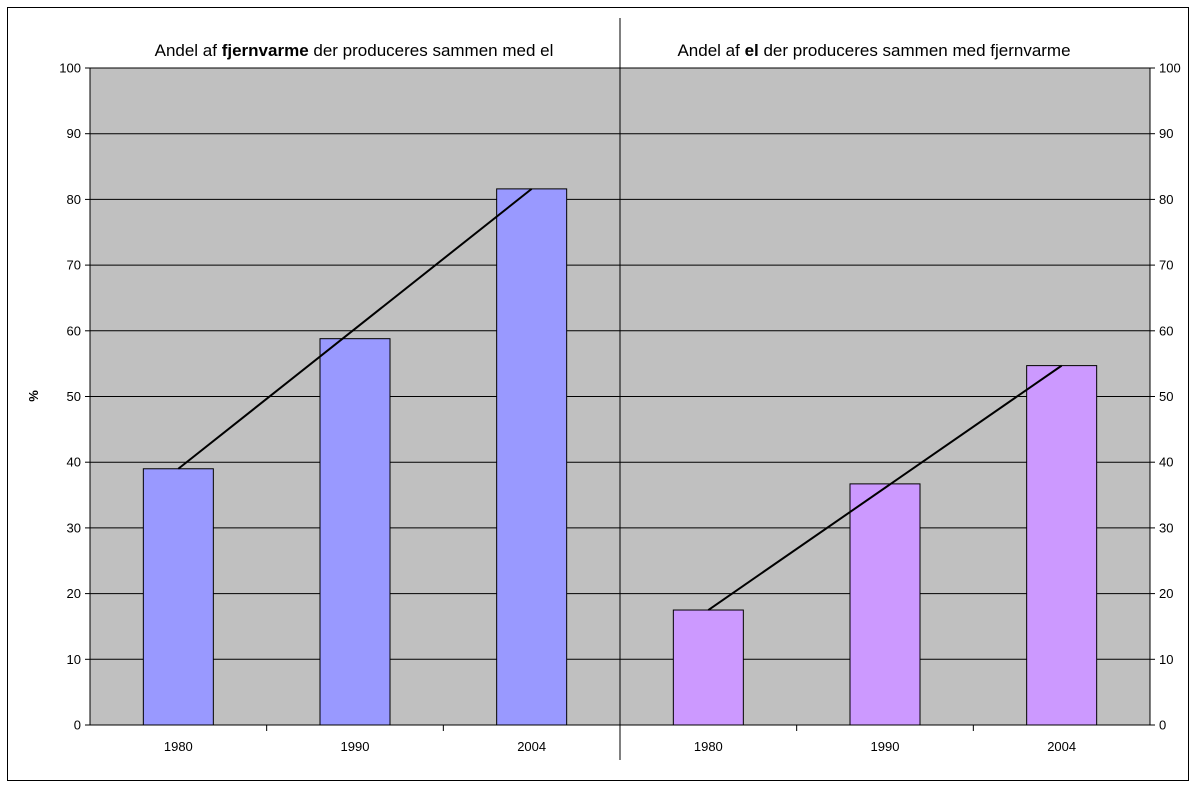  I want to click on y-axis-label: %, so click(33, 396).